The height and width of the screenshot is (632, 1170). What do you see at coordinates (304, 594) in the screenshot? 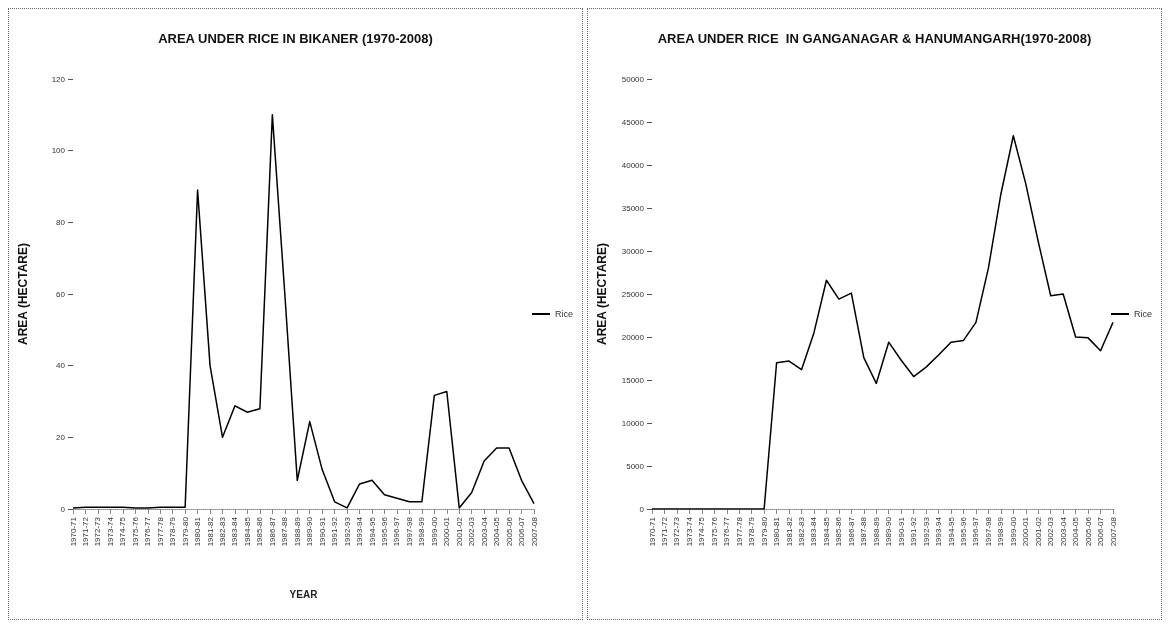
I see `x-axis-title: YEAR` at bounding box center [304, 594].